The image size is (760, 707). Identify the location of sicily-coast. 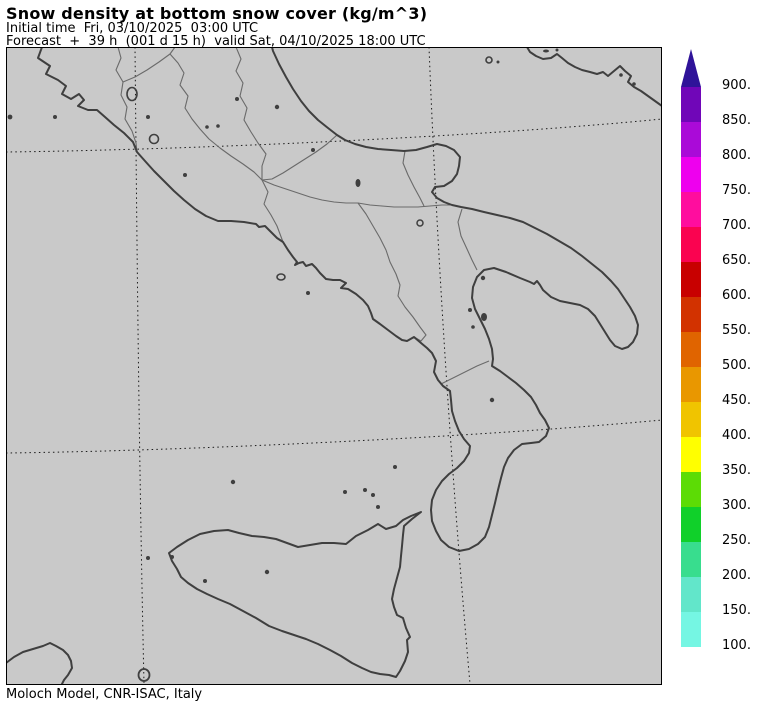
(295, 594).